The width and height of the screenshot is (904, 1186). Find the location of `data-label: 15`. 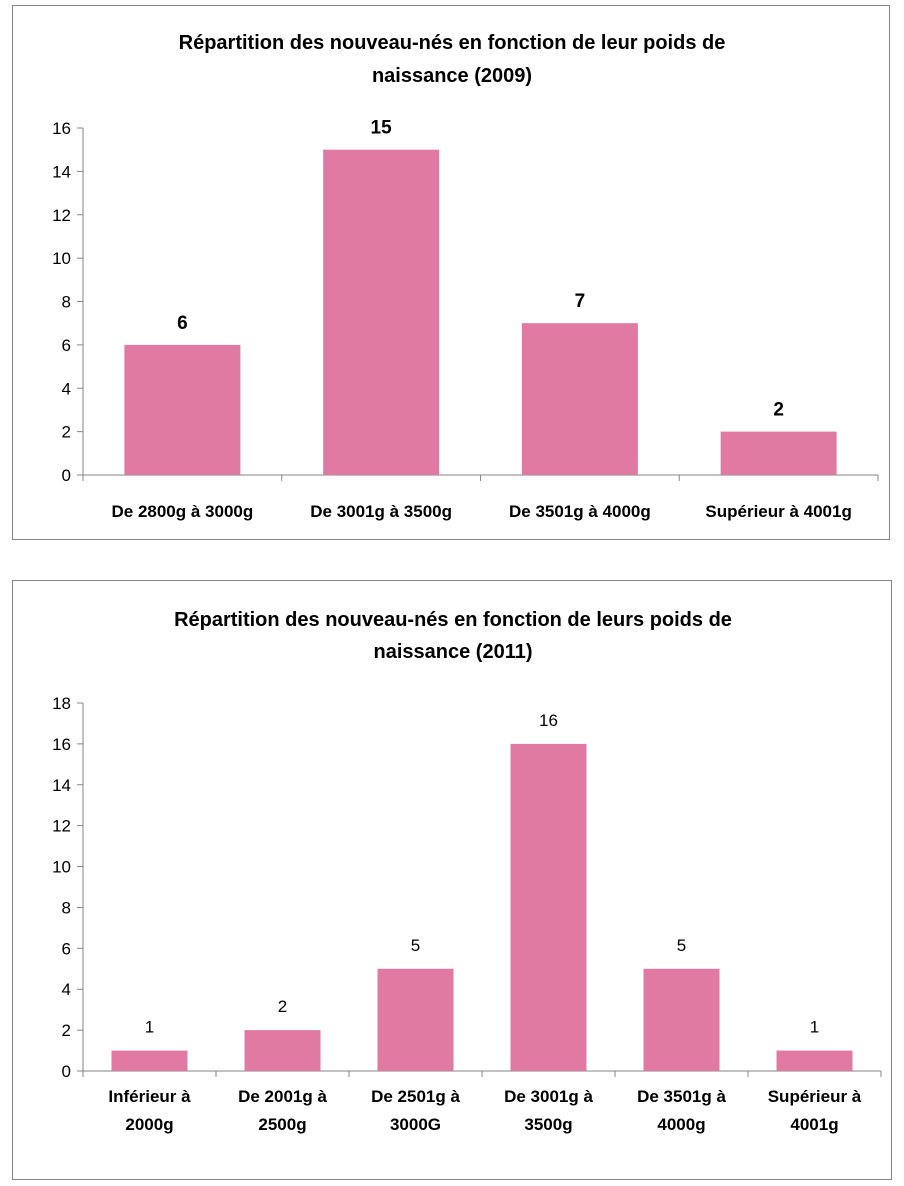

data-label: 15 is located at coordinates (382, 128).